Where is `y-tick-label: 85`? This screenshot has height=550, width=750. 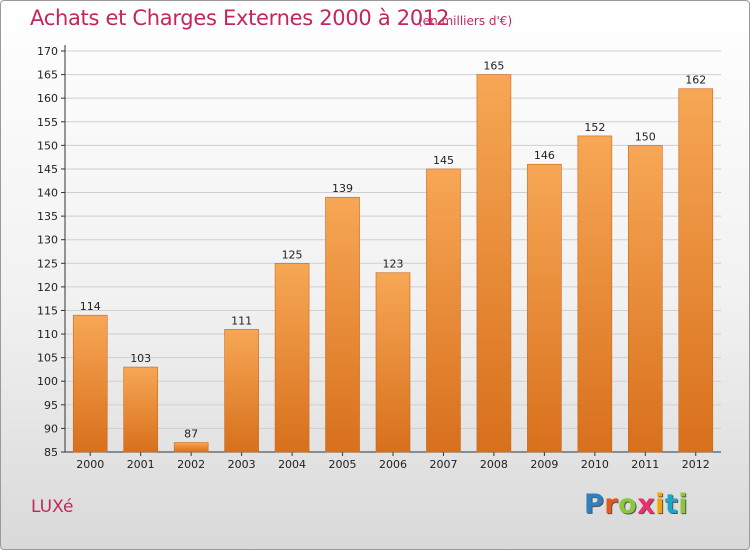
y-tick-label: 85 is located at coordinates (51, 452).